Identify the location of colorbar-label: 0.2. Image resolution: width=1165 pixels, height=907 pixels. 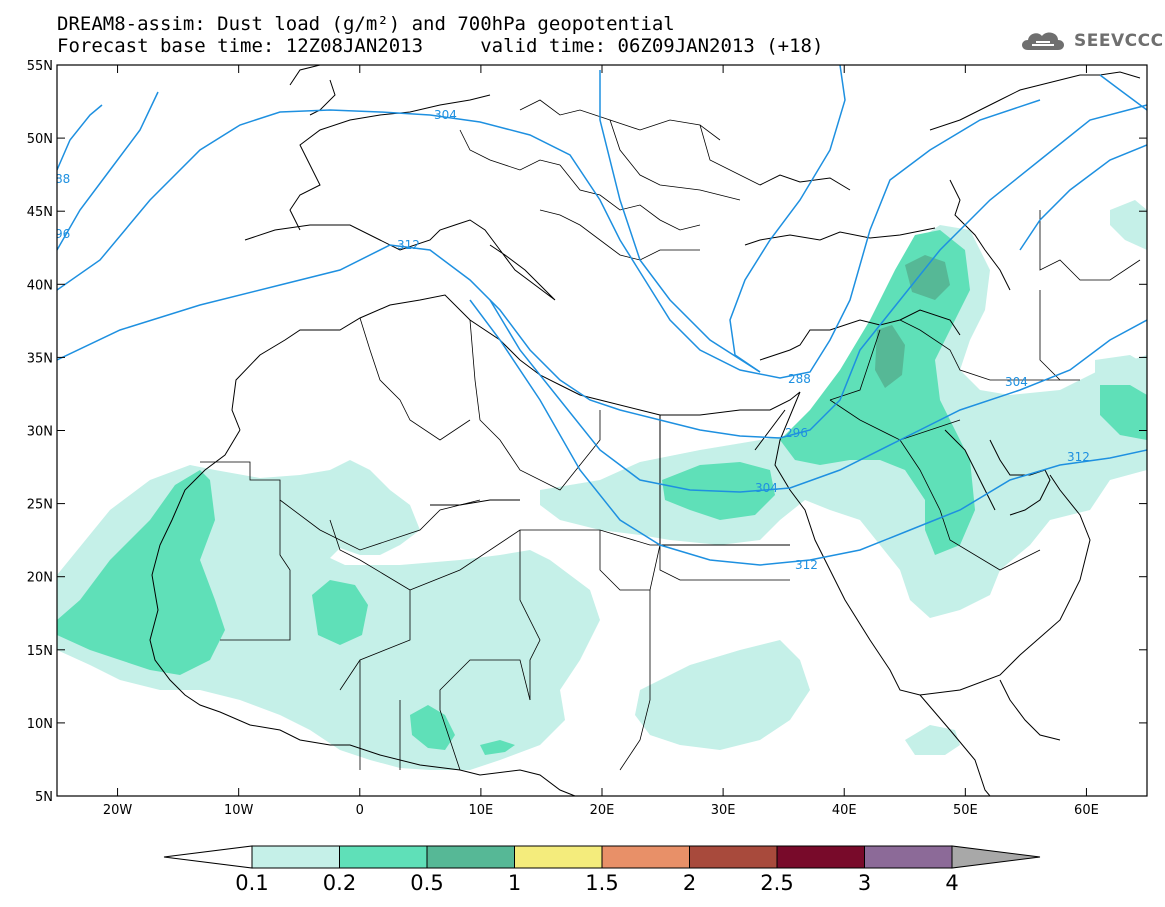
(339, 883).